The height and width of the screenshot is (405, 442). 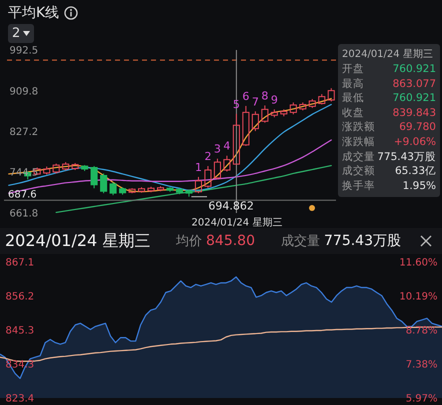 What do you see at coordinates (246, 96) in the screenshot?
I see `text: 6` at bounding box center [246, 96].